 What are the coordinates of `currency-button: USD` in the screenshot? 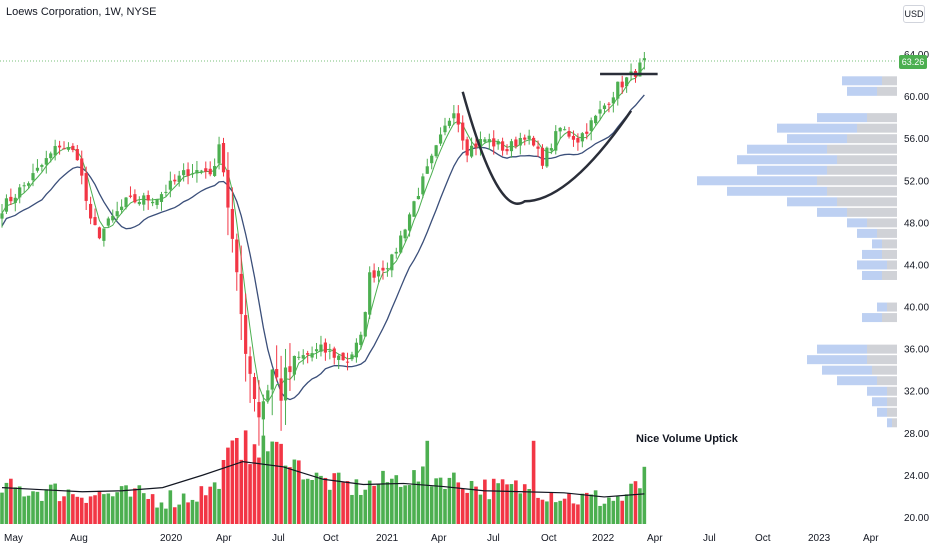 It's located at (914, 14).